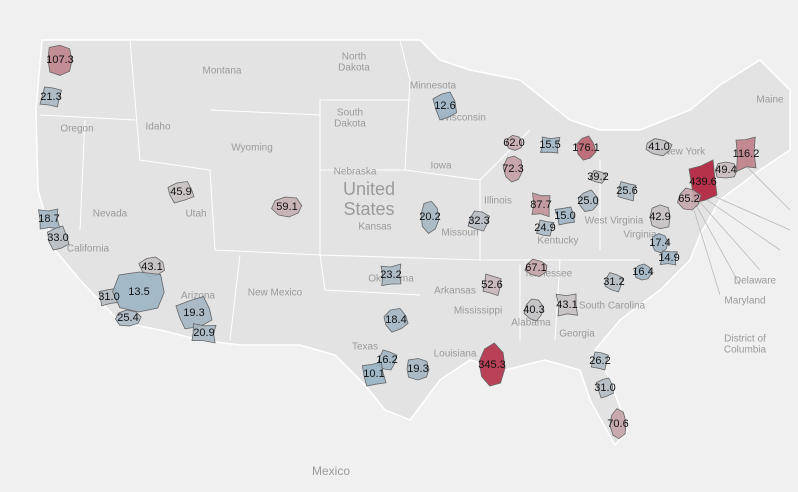 The image size is (798, 492). I want to click on place-label: New York, so click(684, 152).